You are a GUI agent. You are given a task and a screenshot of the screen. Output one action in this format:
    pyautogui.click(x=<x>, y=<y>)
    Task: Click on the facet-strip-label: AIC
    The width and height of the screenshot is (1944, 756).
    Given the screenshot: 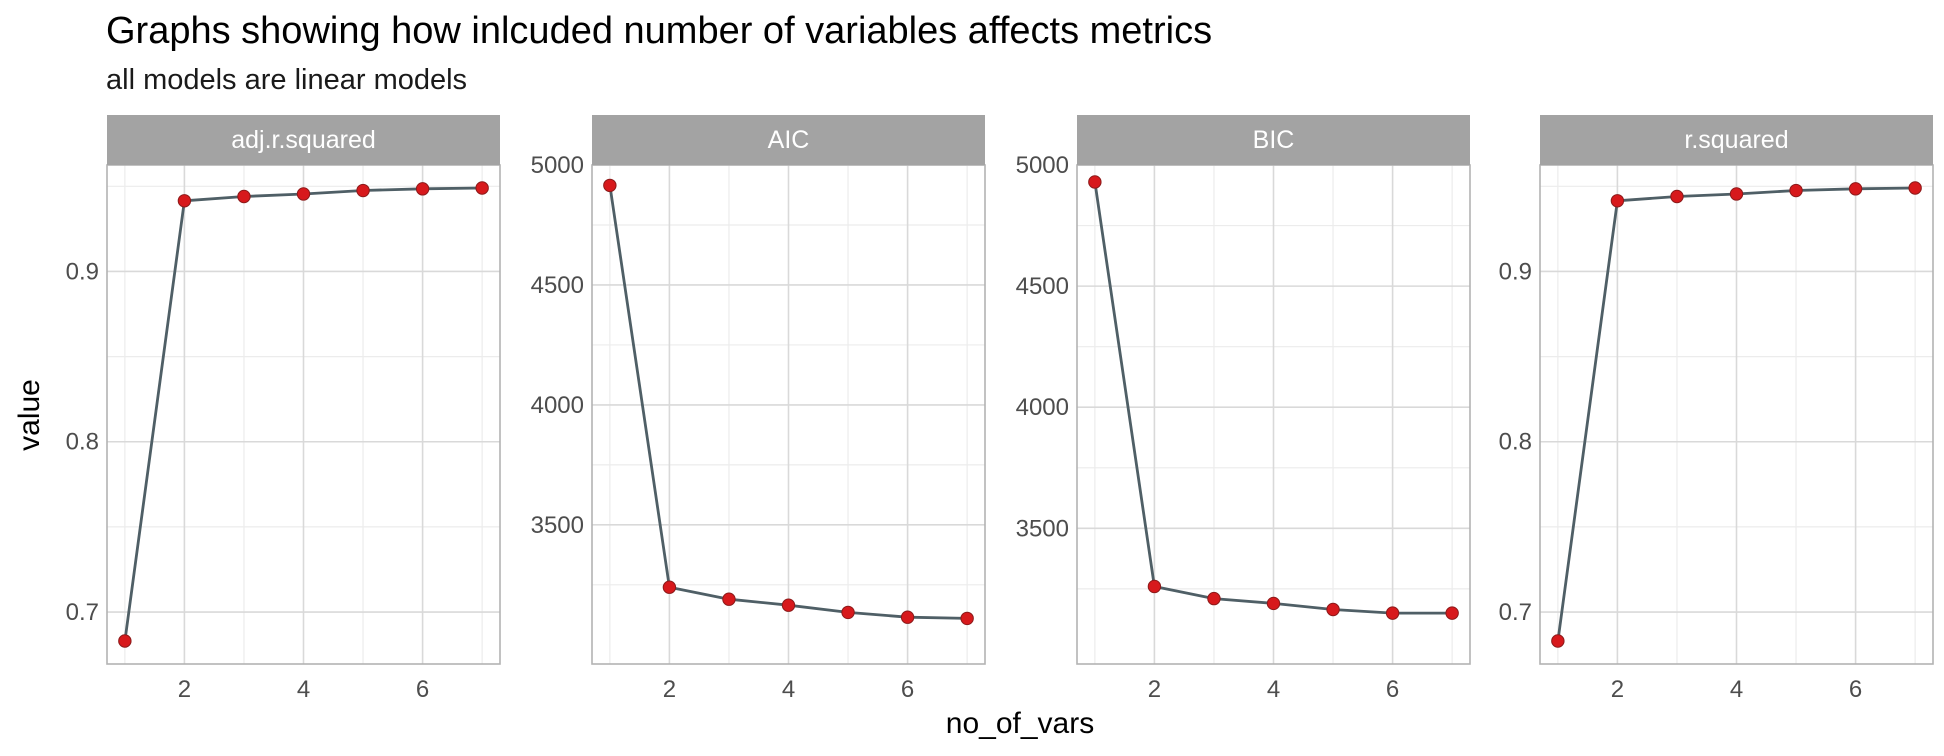 What is the action you would take?
    pyautogui.click(x=789, y=140)
    